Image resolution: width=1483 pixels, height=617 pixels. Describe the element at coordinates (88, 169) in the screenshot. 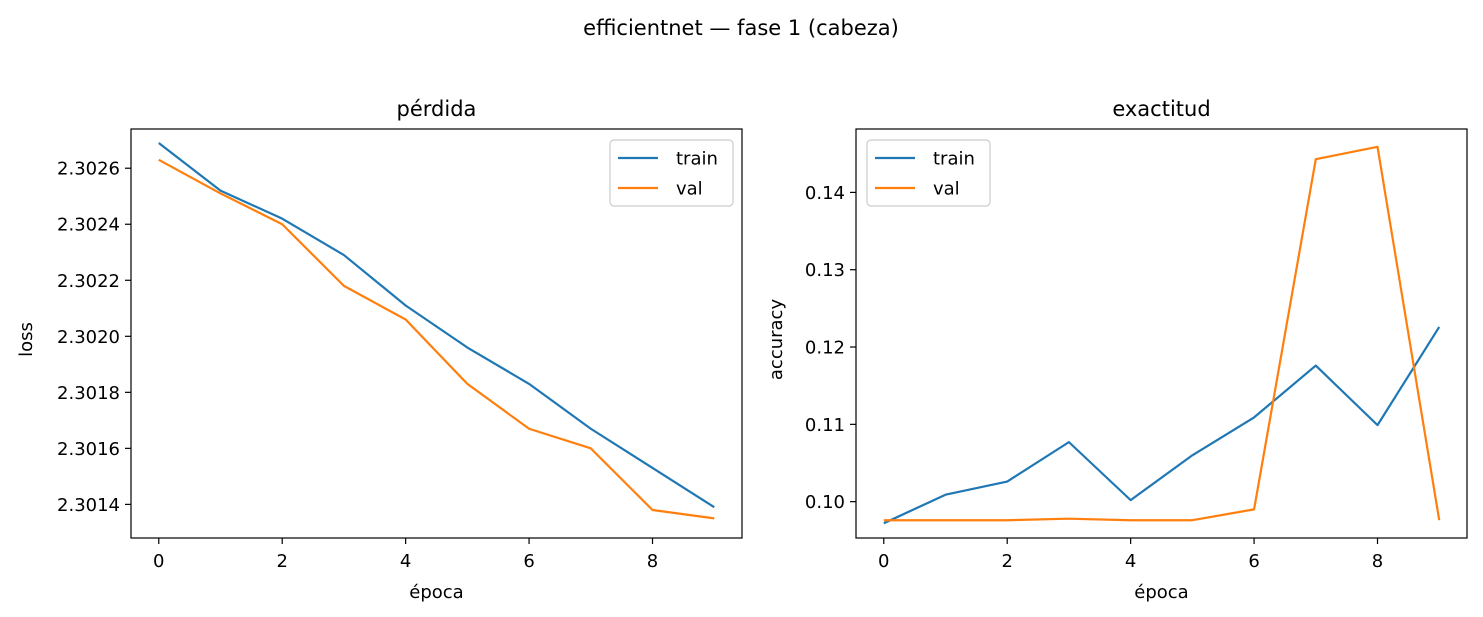

I see `y-tick-label: 2.3026` at that location.